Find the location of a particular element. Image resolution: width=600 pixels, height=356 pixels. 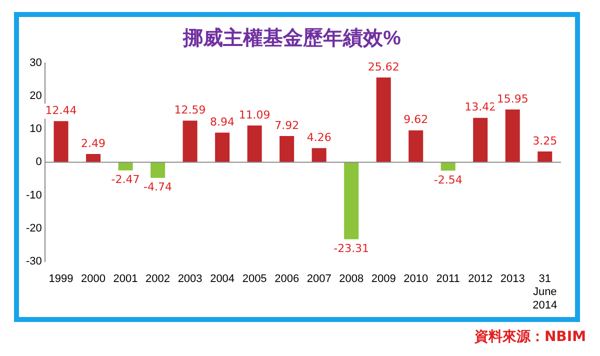

data-label: 4.26 is located at coordinates (319, 137).